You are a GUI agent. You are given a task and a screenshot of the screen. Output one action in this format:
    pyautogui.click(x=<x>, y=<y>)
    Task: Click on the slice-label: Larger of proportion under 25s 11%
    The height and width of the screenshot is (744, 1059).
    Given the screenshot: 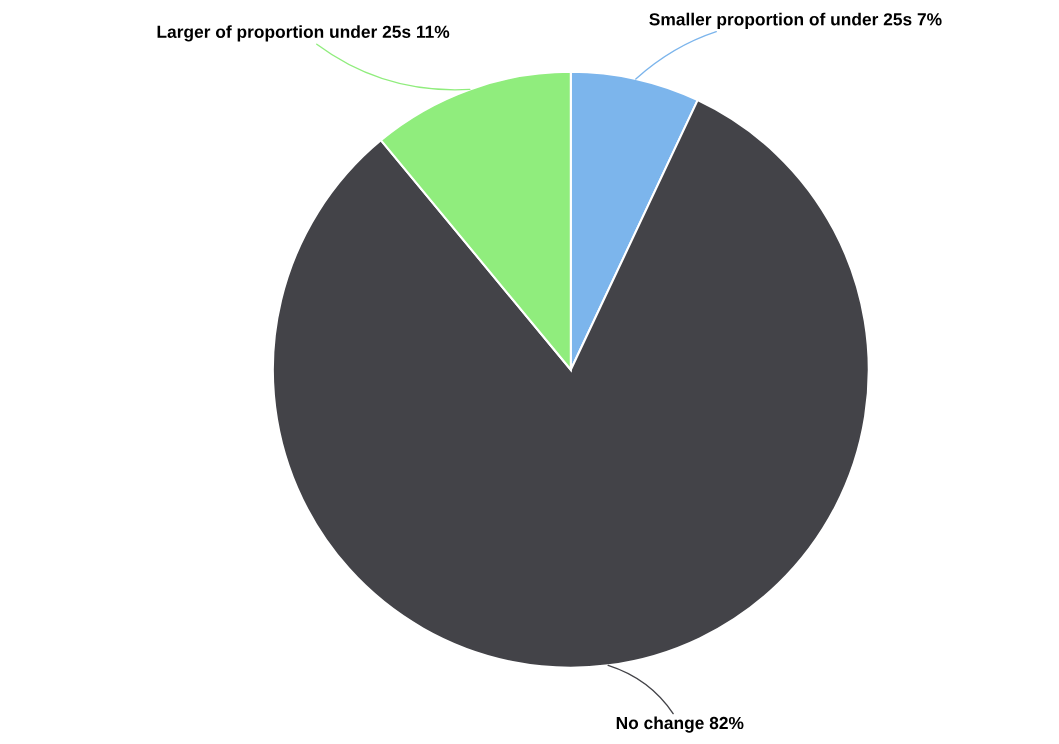 What is the action you would take?
    pyautogui.click(x=303, y=33)
    